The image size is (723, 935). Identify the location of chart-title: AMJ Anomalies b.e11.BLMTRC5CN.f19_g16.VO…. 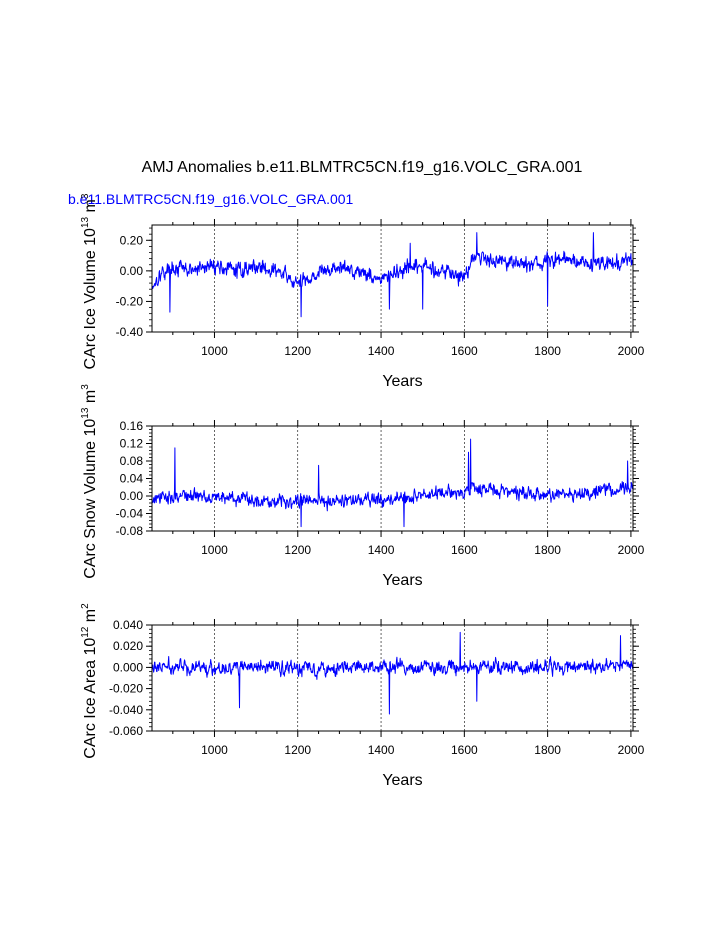
(362, 167).